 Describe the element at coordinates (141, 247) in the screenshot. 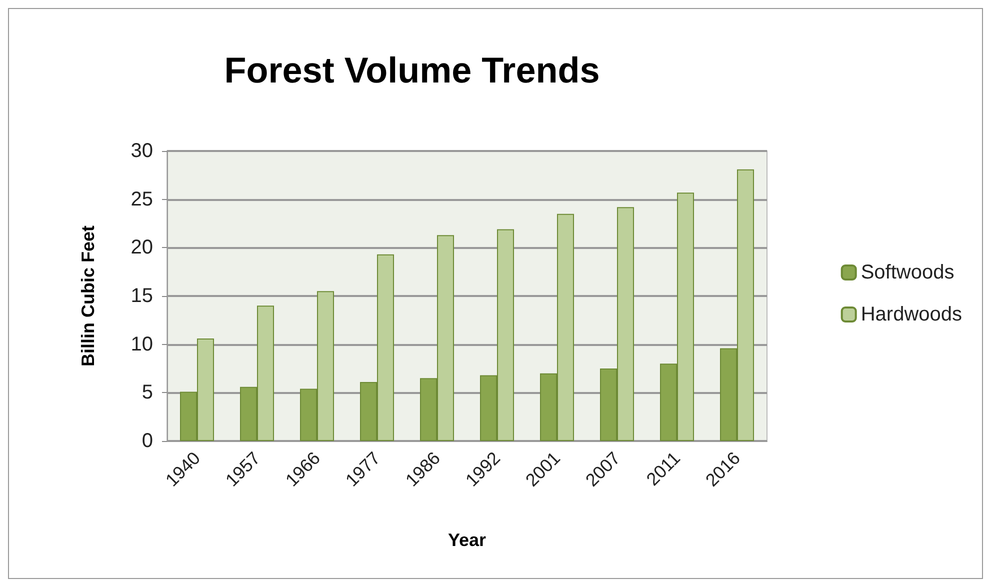

I see `y-tick-label: 20` at that location.